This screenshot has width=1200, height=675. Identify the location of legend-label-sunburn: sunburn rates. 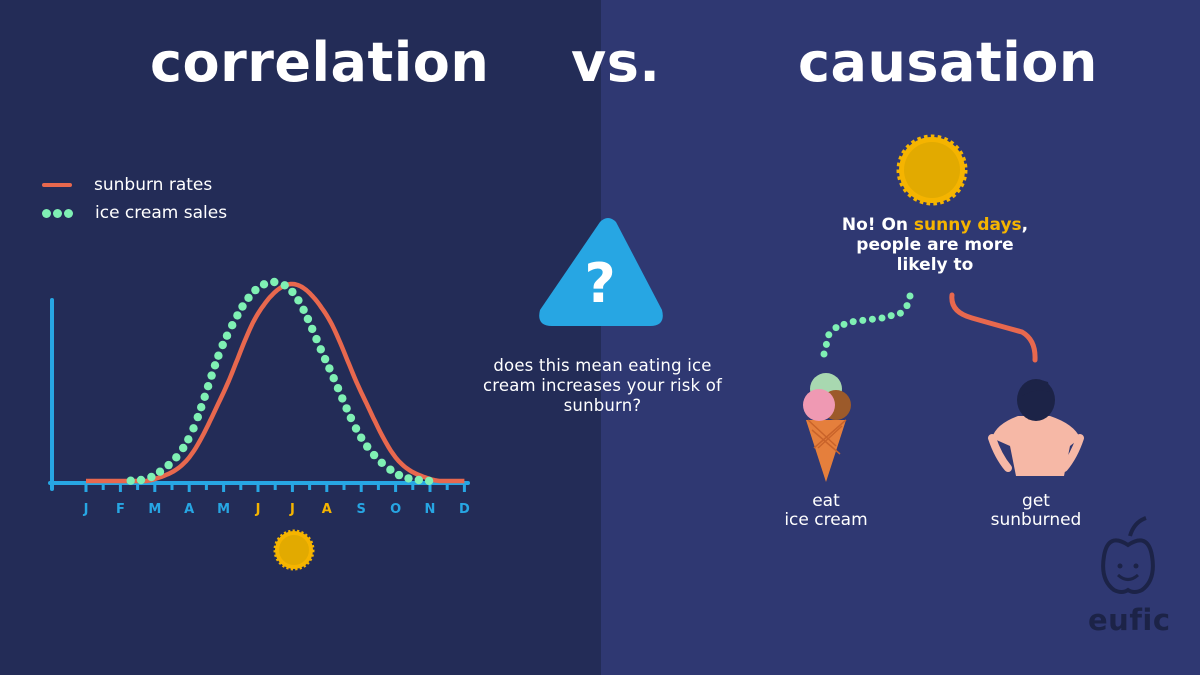
(153, 185).